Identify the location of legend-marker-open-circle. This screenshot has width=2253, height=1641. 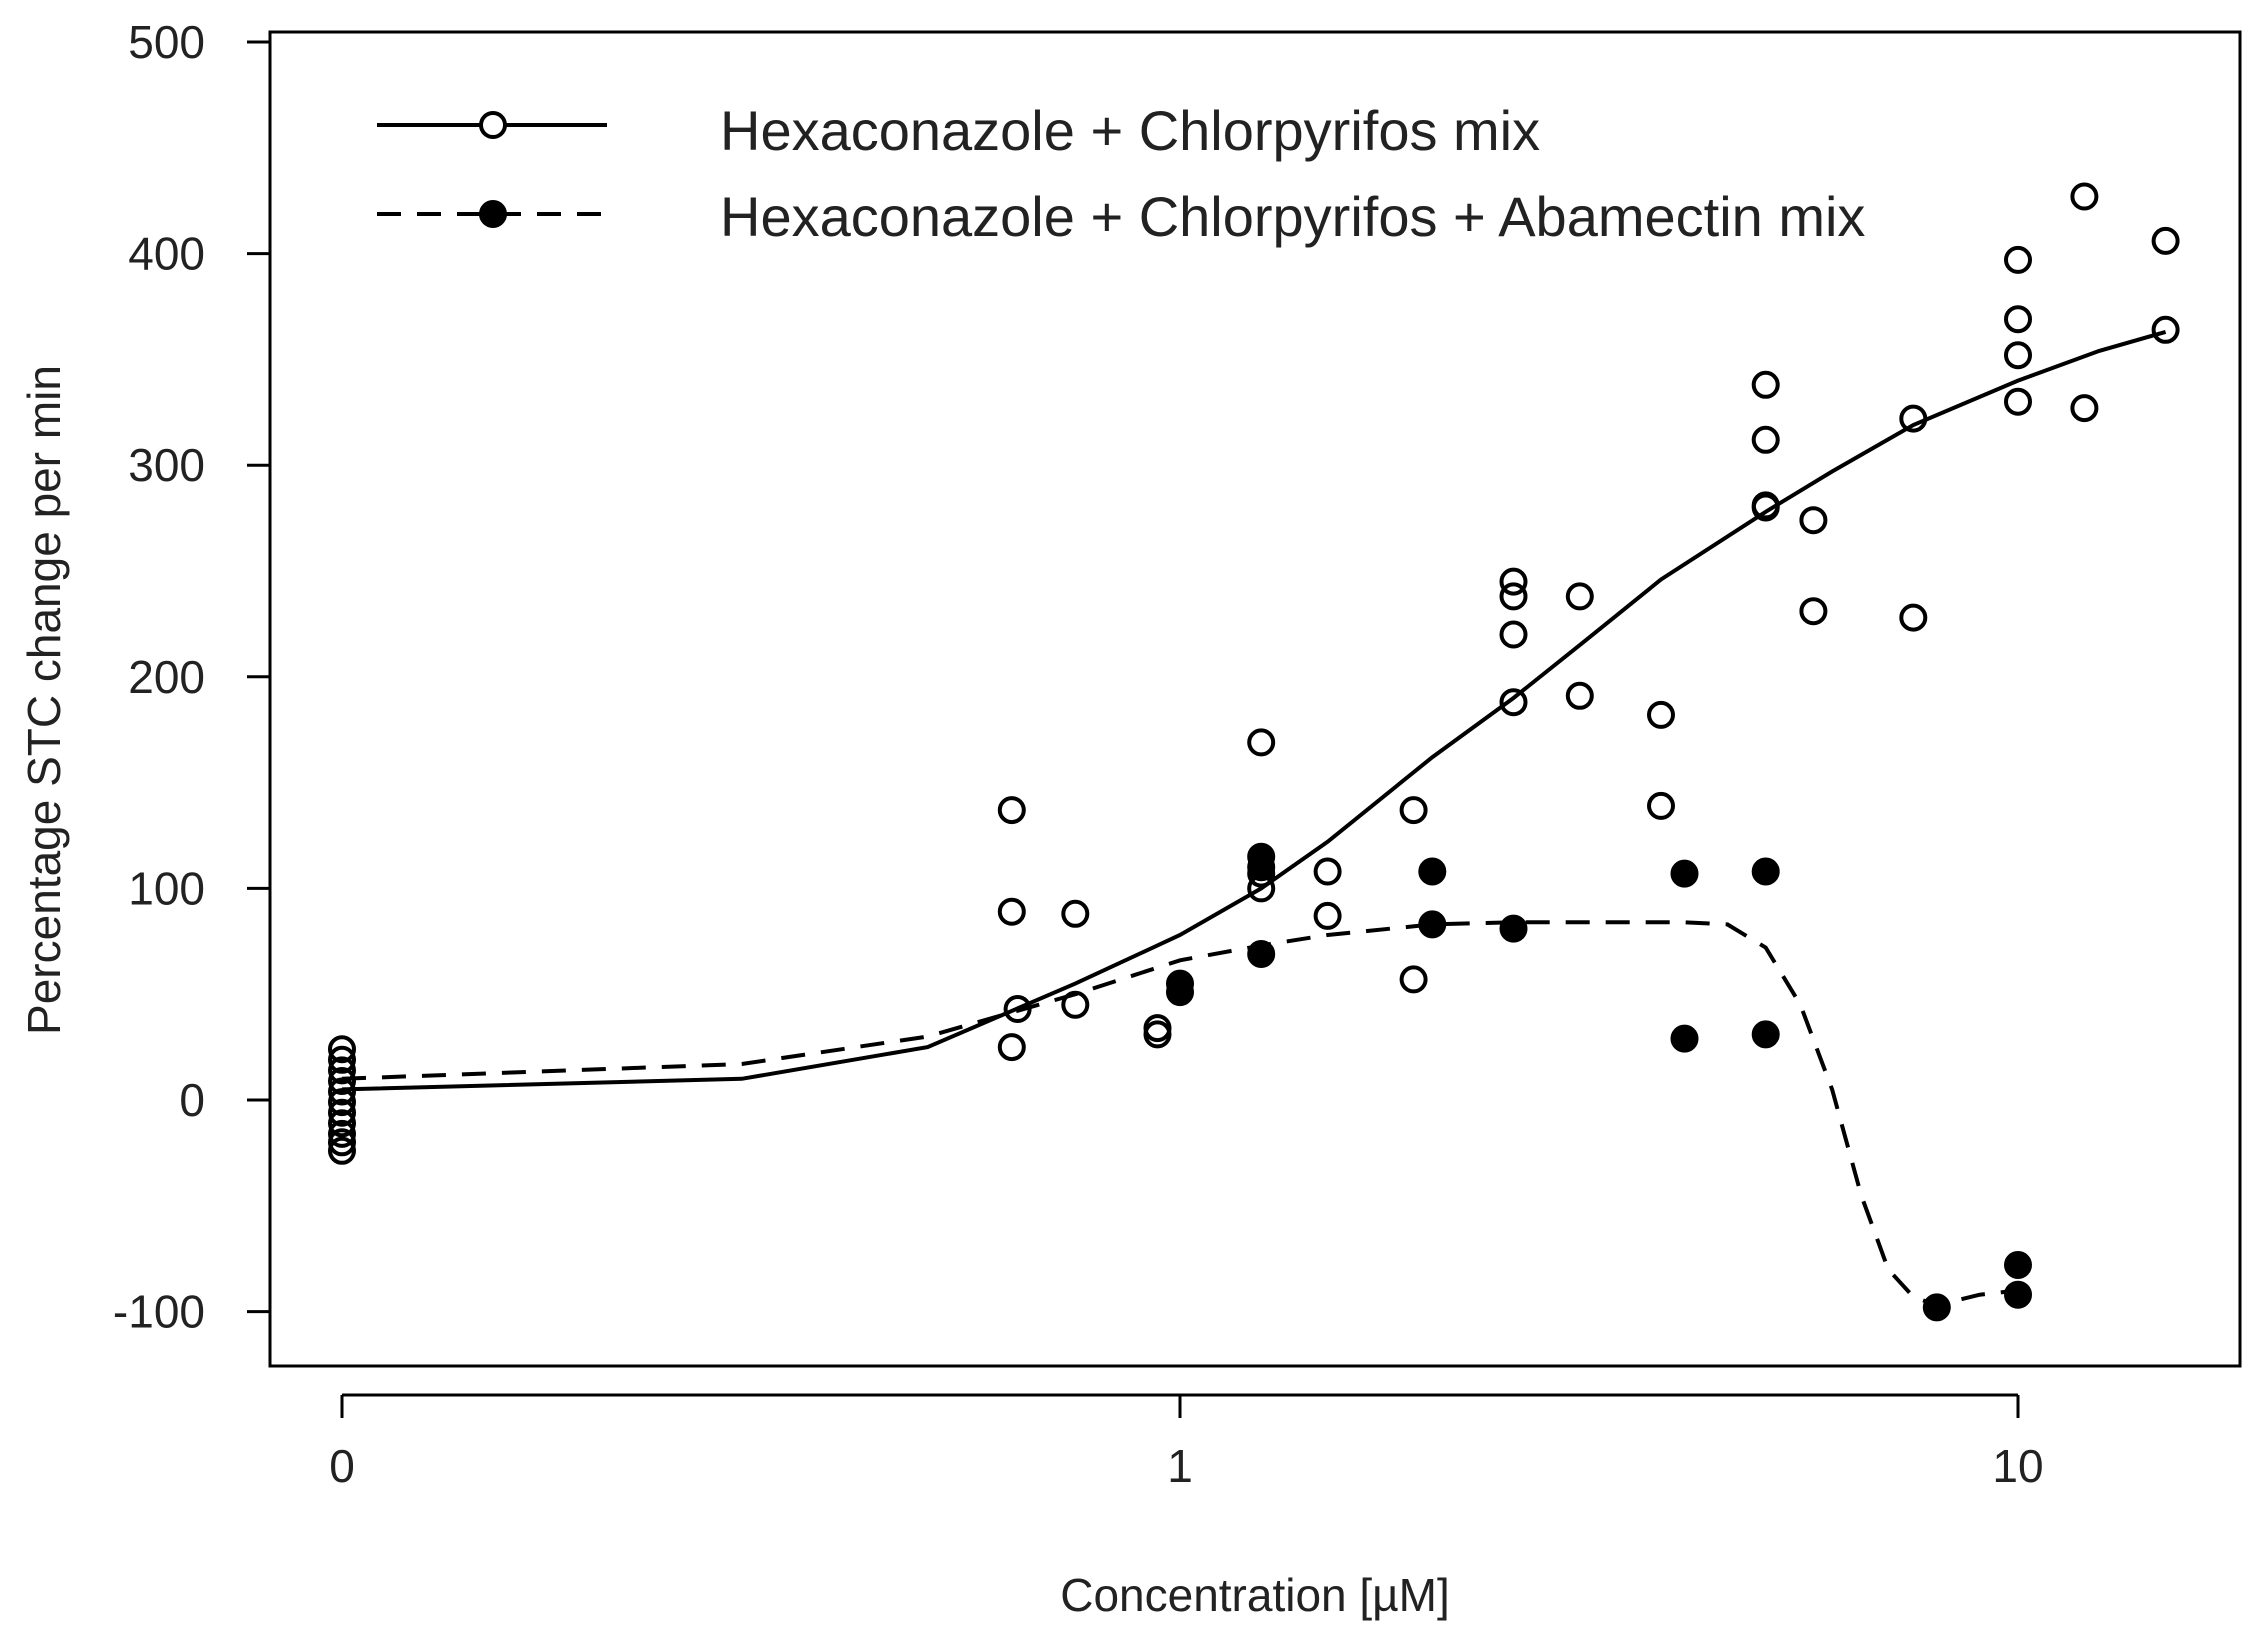
(493, 125).